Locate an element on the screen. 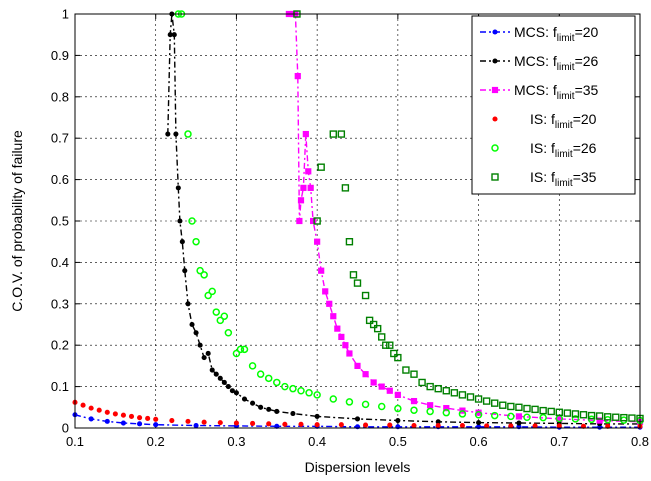 The height and width of the screenshot is (481, 651). series-line is located at coordinates (357, 421).